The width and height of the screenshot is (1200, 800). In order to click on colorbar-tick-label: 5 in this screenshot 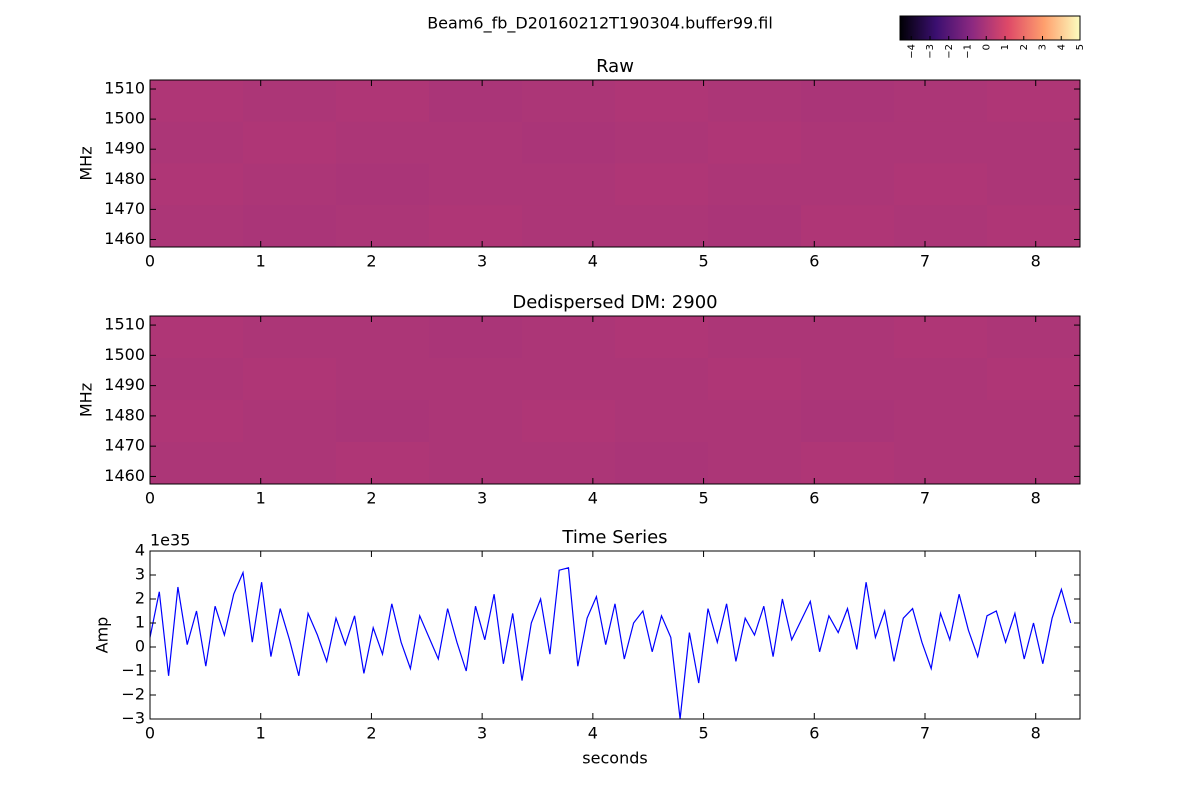, I will do `click(1080, 47)`.